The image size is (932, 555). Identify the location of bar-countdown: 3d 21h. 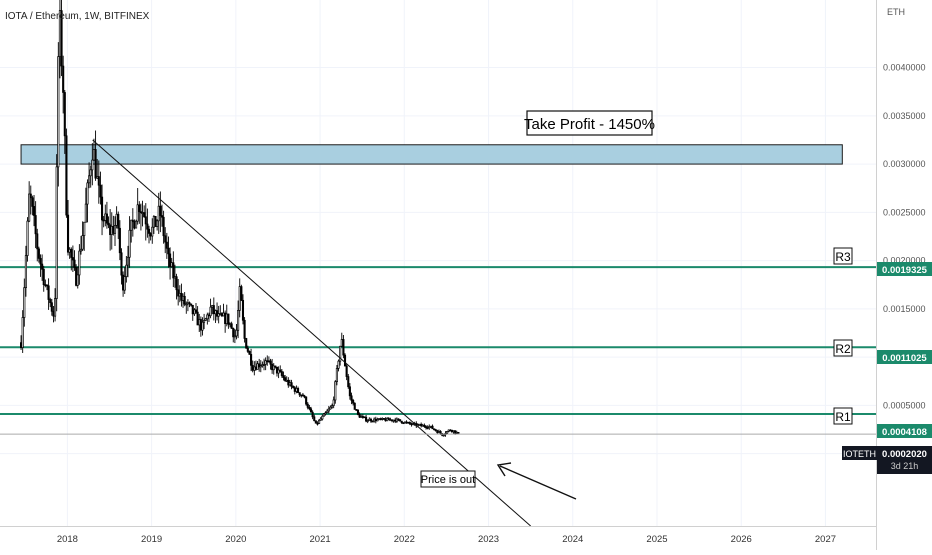
(905, 466).